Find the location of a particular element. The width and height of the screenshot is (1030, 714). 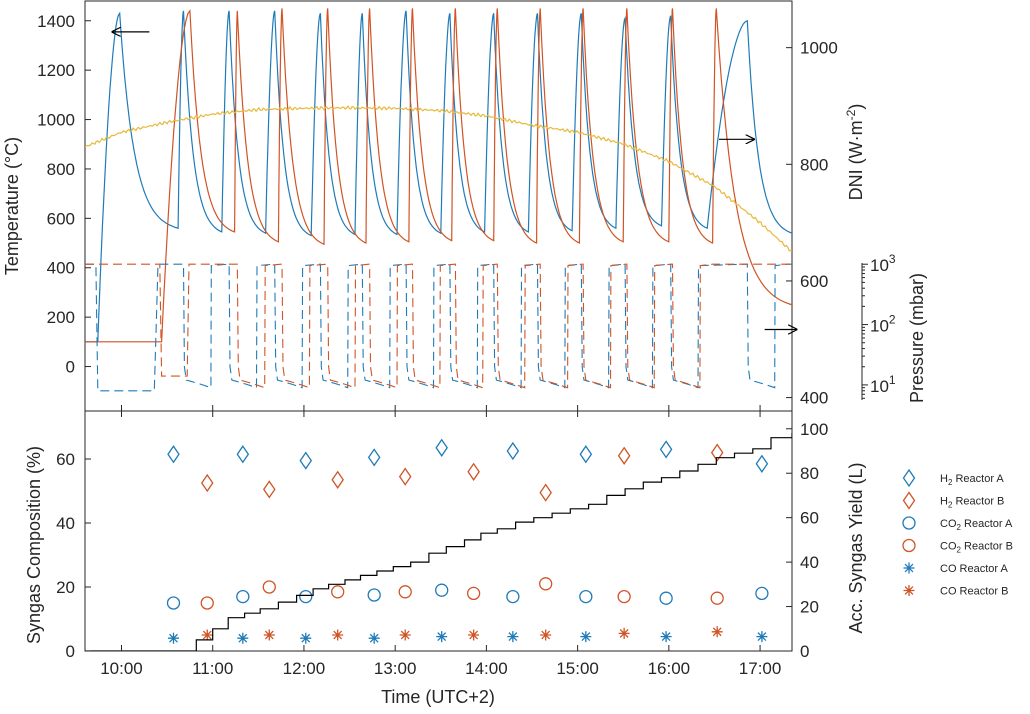

yield-tick-label: 20 is located at coordinates (809, 607).